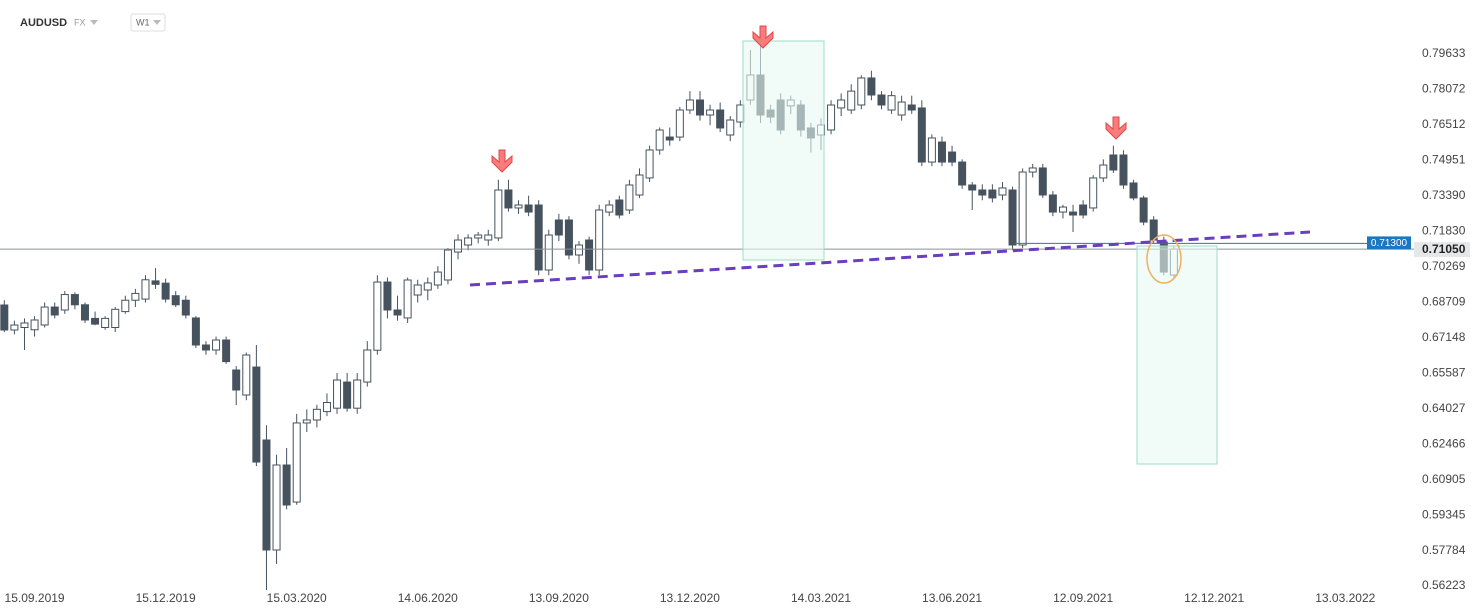 This screenshot has width=1482, height=616. I want to click on y-tick-label: 0.67148, so click(1444, 337).